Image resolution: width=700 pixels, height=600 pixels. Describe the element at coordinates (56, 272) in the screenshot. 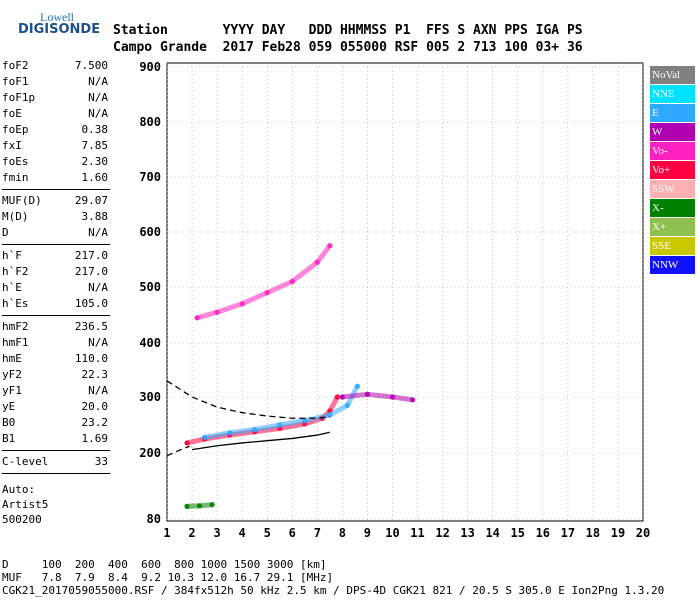

I see `param-row: h`F2 217.0` at that location.